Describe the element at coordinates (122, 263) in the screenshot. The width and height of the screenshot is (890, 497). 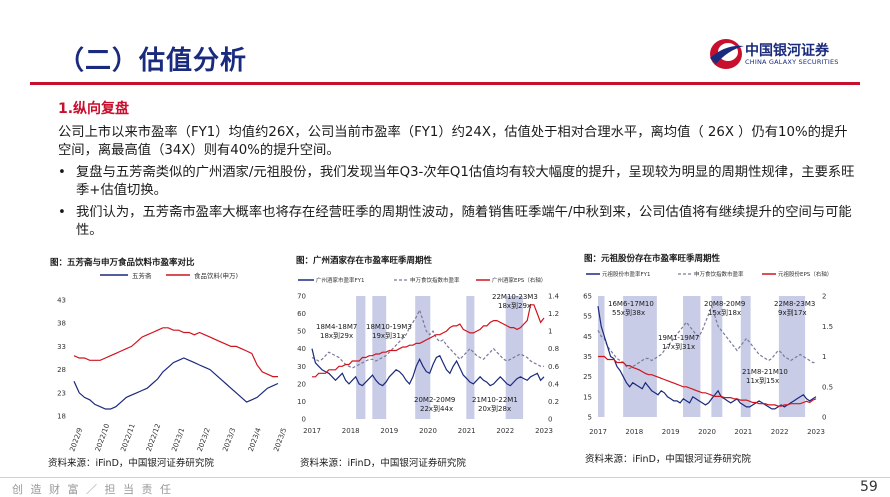
I see `chart1-title: 图：五芳斋与申万食品饮料市盈率对比` at that location.